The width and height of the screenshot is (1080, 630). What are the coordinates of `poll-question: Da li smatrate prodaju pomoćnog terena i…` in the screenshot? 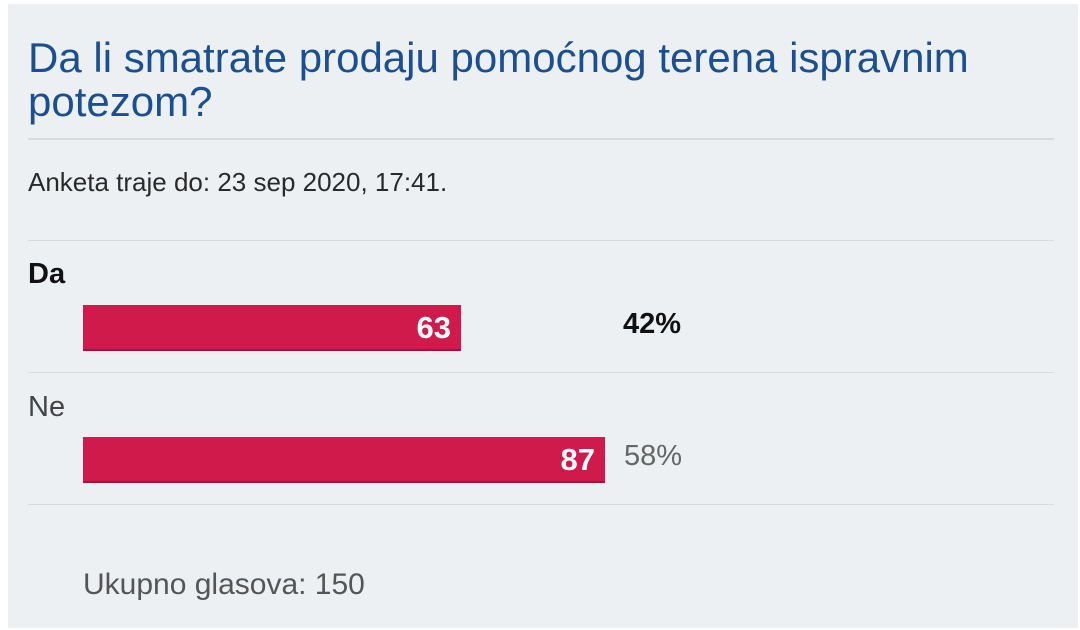 It's located at (498, 79).